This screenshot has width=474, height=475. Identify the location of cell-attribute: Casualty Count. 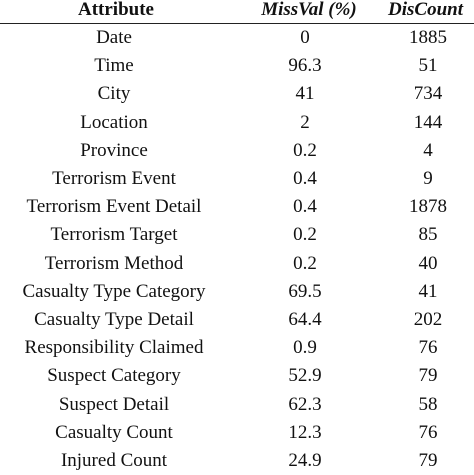
(116, 433).